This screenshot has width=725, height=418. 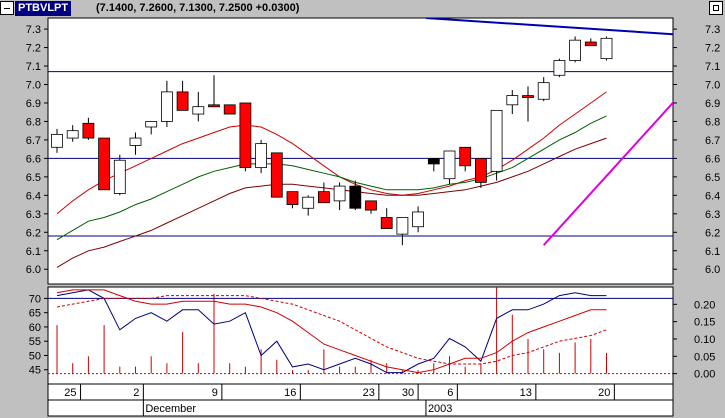 What do you see at coordinates (33, 104) in the screenshot?
I see `price-tick-label-left: 6.9` at bounding box center [33, 104].